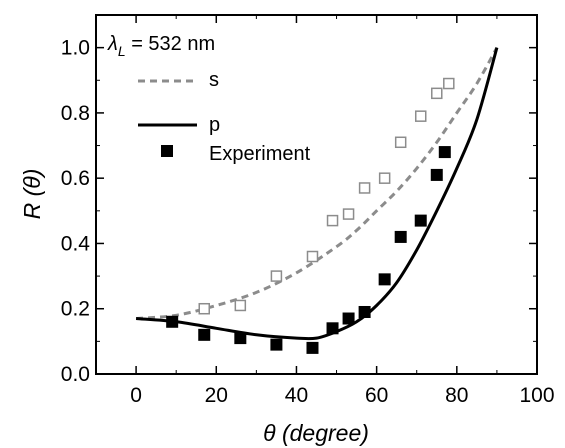 The image size is (565, 448). Describe the element at coordinates (456, 395) in the screenshot. I see `x-tick-label: 80` at that location.